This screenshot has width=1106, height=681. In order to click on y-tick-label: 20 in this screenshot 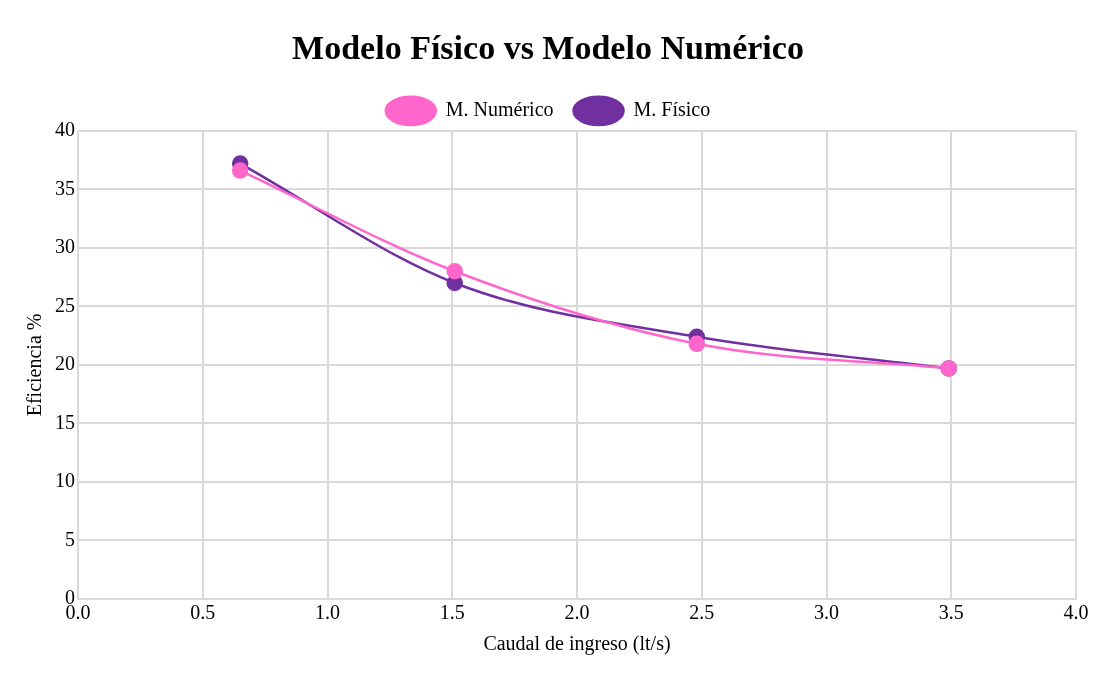, I will do `click(65, 363)`.